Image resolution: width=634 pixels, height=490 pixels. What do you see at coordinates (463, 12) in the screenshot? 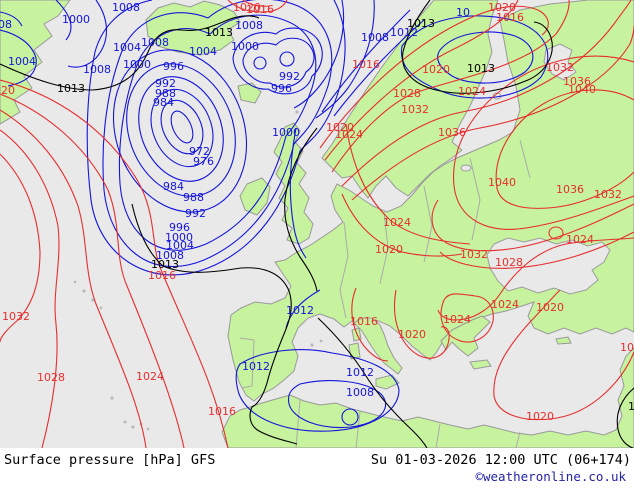
I see `isobar-label: 10` at bounding box center [463, 12].